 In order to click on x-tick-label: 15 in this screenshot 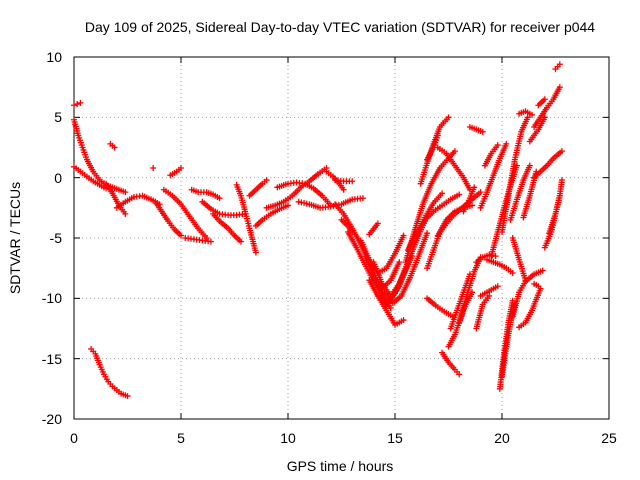, I will do `click(395, 438)`.